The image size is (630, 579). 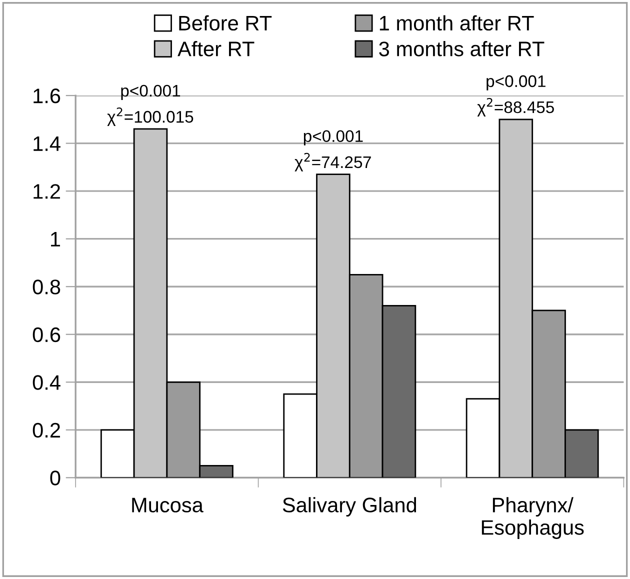 What do you see at coordinates (461, 48) in the screenshot?
I see `legend-label: 3 months after RT` at bounding box center [461, 48].